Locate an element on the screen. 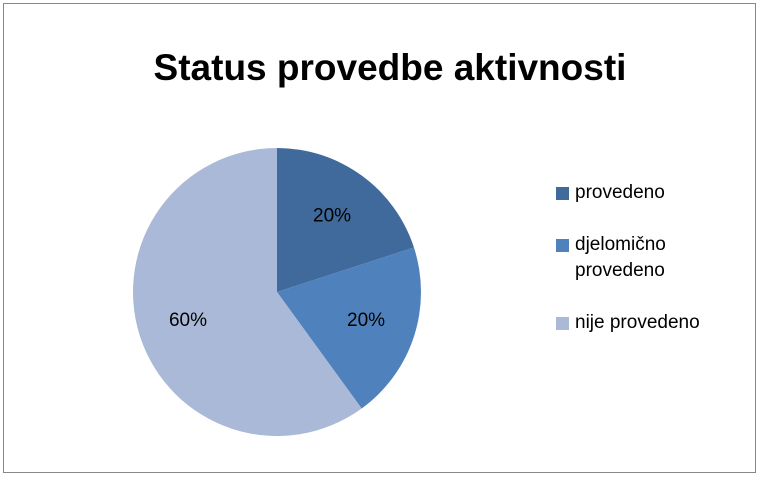  legend-label: provedeno is located at coordinates (620, 192).